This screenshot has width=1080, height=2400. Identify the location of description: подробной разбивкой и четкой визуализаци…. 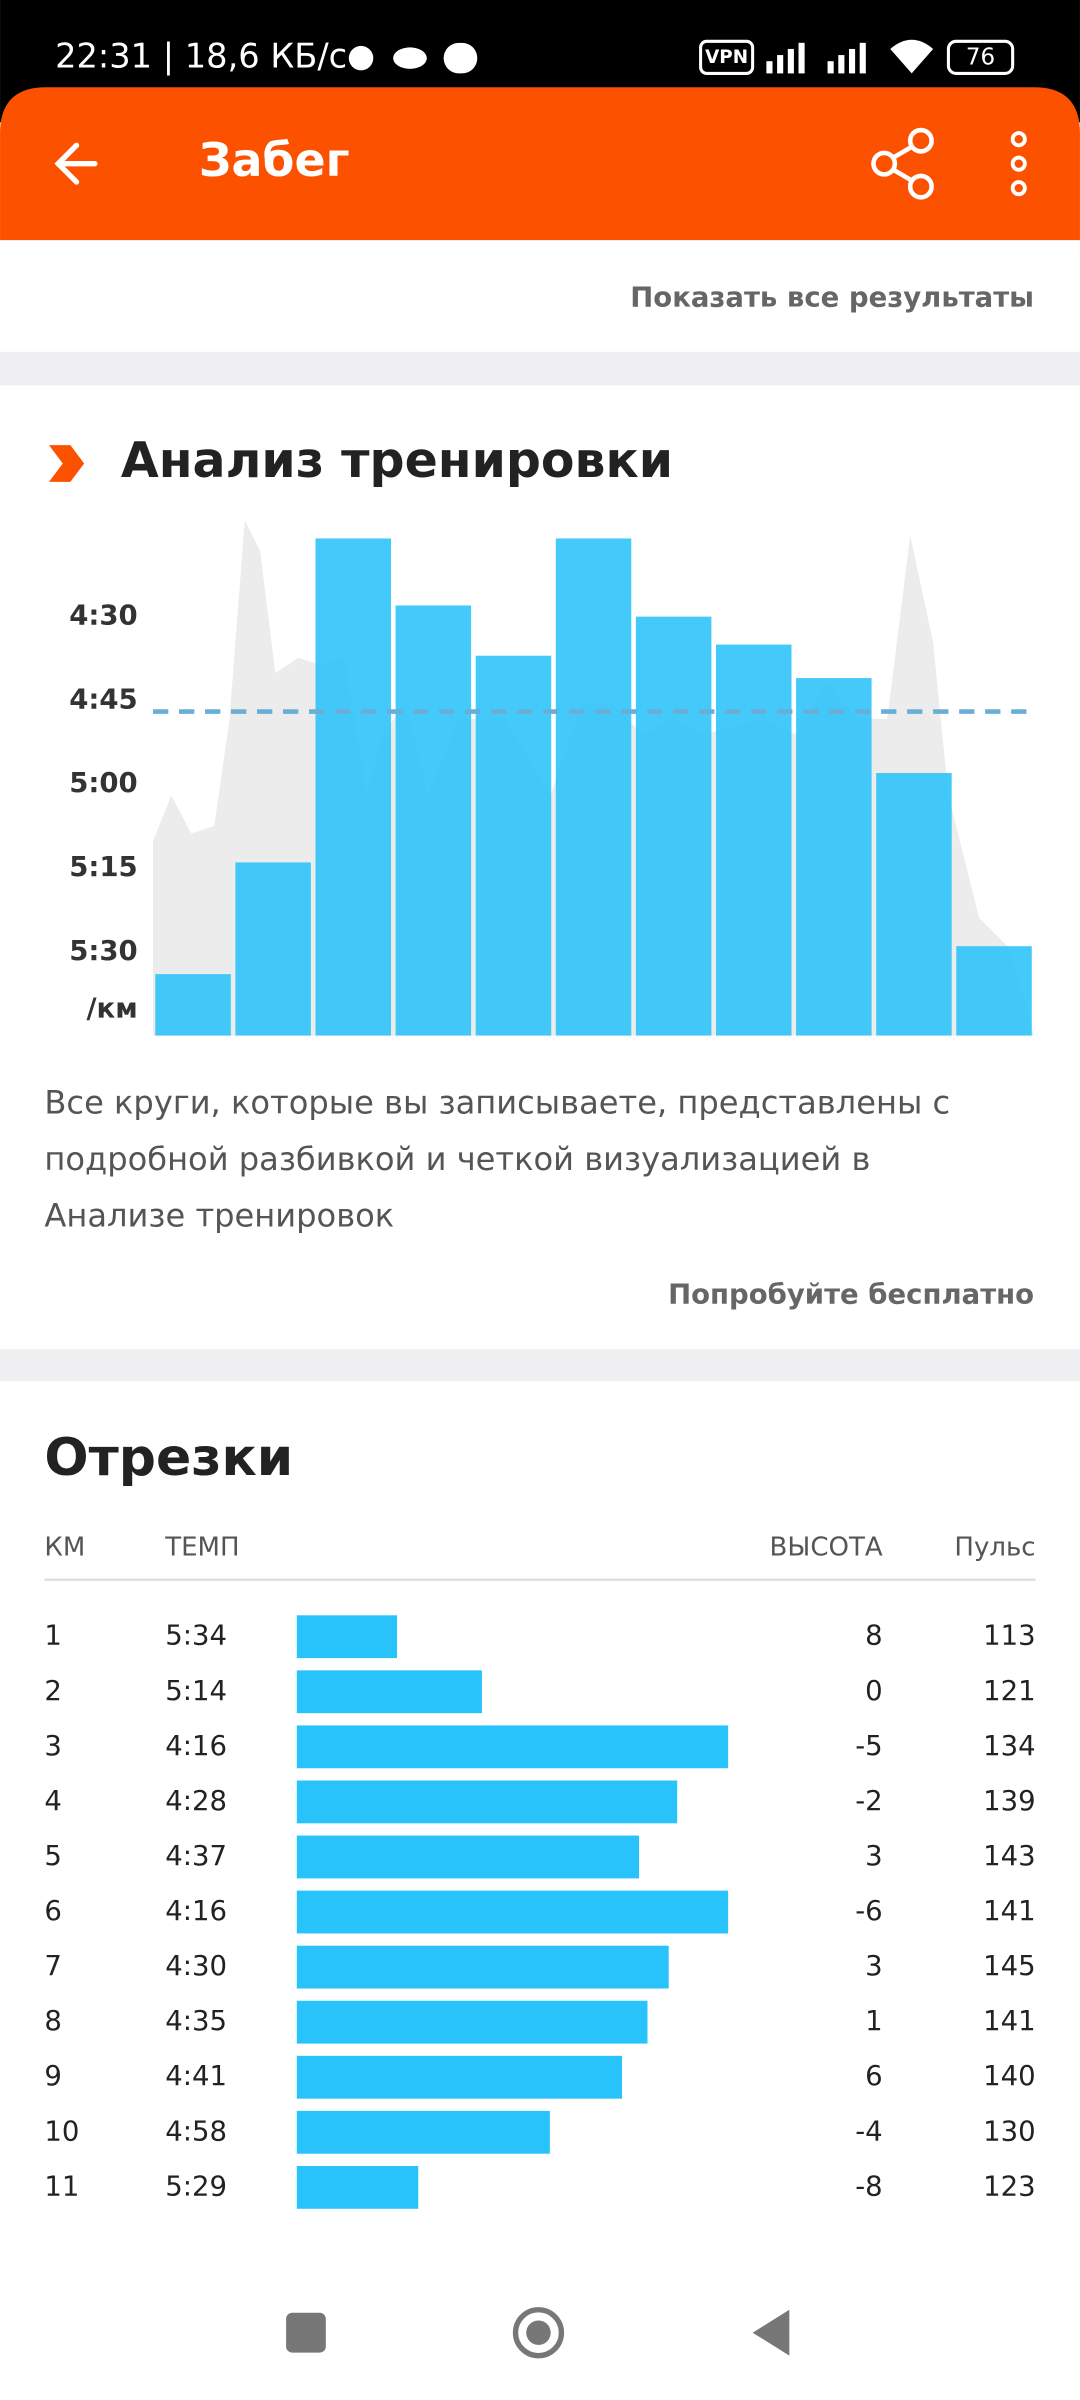
(457, 1159).